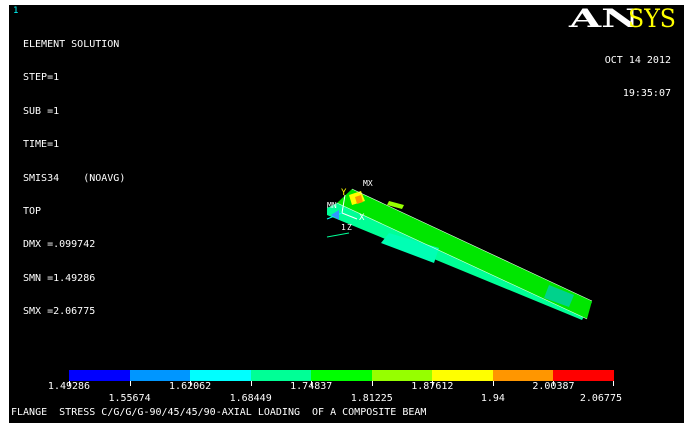 Image resolution: width=690 pixels, height=425 pixels. What do you see at coordinates (603, 18) in the screenshot?
I see `svg-text: AN` at bounding box center [603, 18].